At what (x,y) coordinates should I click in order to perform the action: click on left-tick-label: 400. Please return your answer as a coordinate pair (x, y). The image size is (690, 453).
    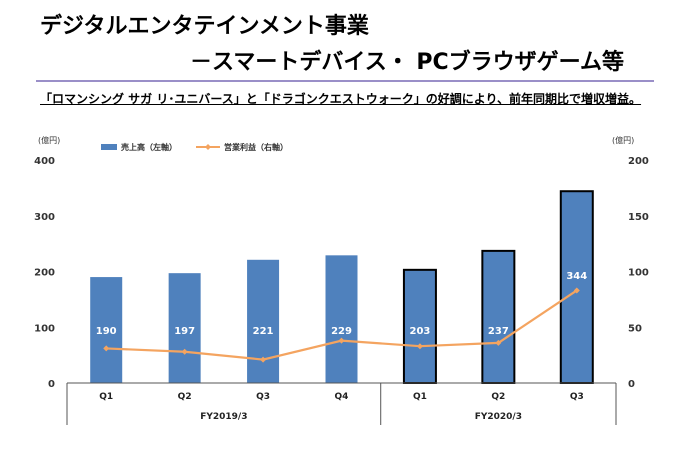
    Looking at the image, I should click on (44, 161).